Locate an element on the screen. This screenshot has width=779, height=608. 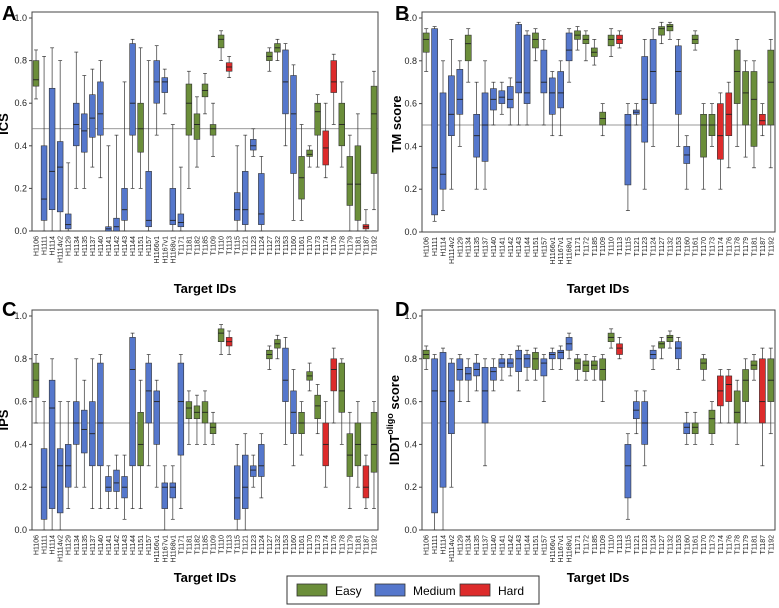
category-label-c-25: T1115 is located at coordinates (238, 544).